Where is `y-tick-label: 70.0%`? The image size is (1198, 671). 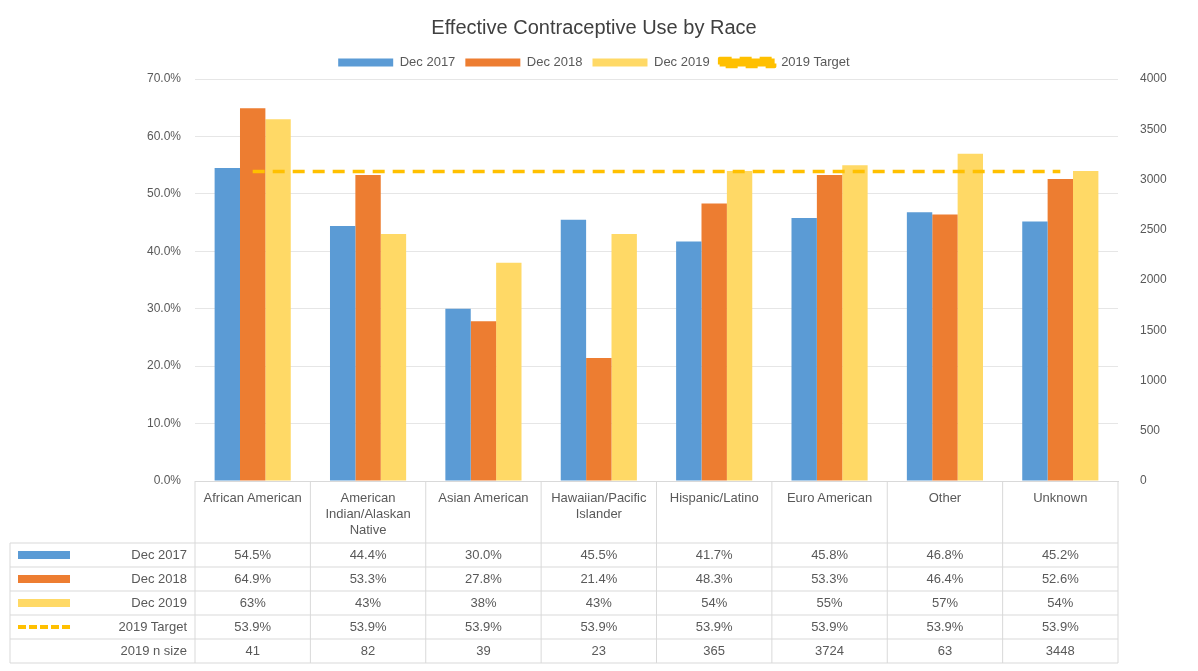 y-tick-label: 70.0% is located at coordinates (164, 78).